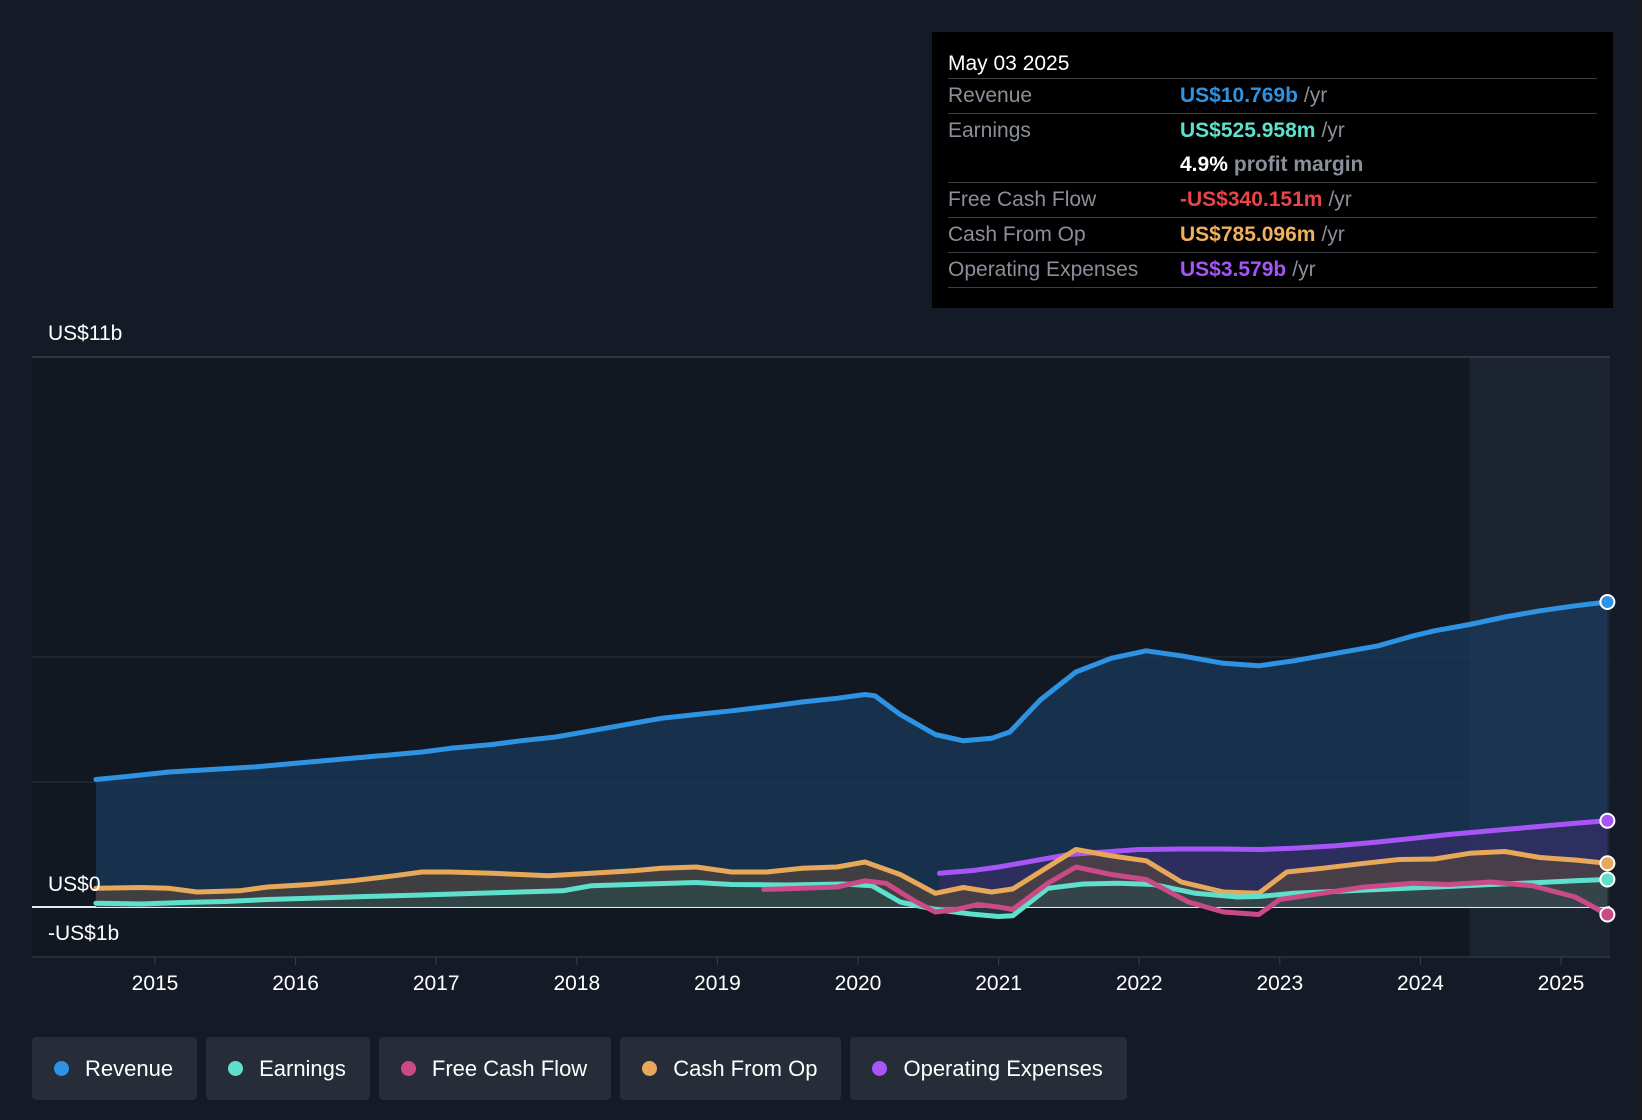 The image size is (1642, 1120). What do you see at coordinates (1022, 199) in the screenshot?
I see `tooltip-label: Free Cash Flow` at bounding box center [1022, 199].